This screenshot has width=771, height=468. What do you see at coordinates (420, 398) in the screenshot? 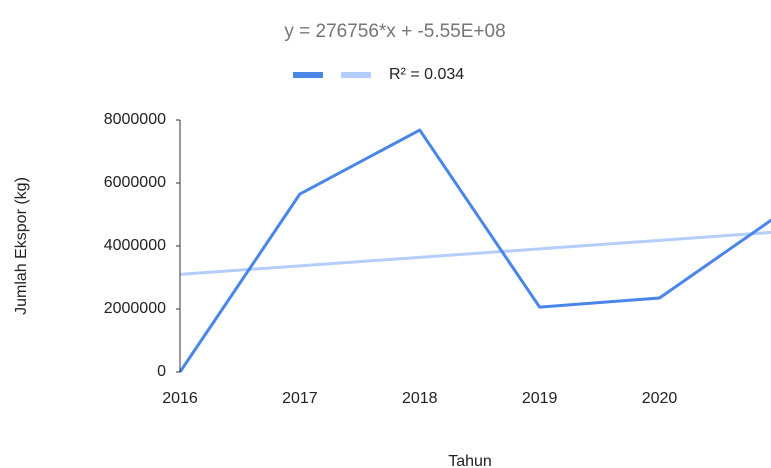
I see `x-tick-label: 2018` at bounding box center [420, 398].